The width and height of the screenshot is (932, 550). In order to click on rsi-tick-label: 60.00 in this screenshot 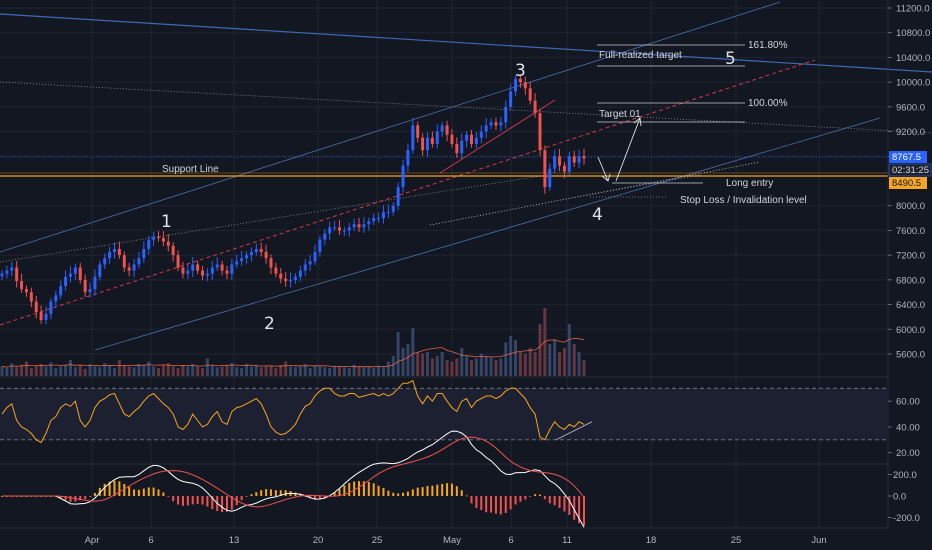, I will do `click(908, 402)`.